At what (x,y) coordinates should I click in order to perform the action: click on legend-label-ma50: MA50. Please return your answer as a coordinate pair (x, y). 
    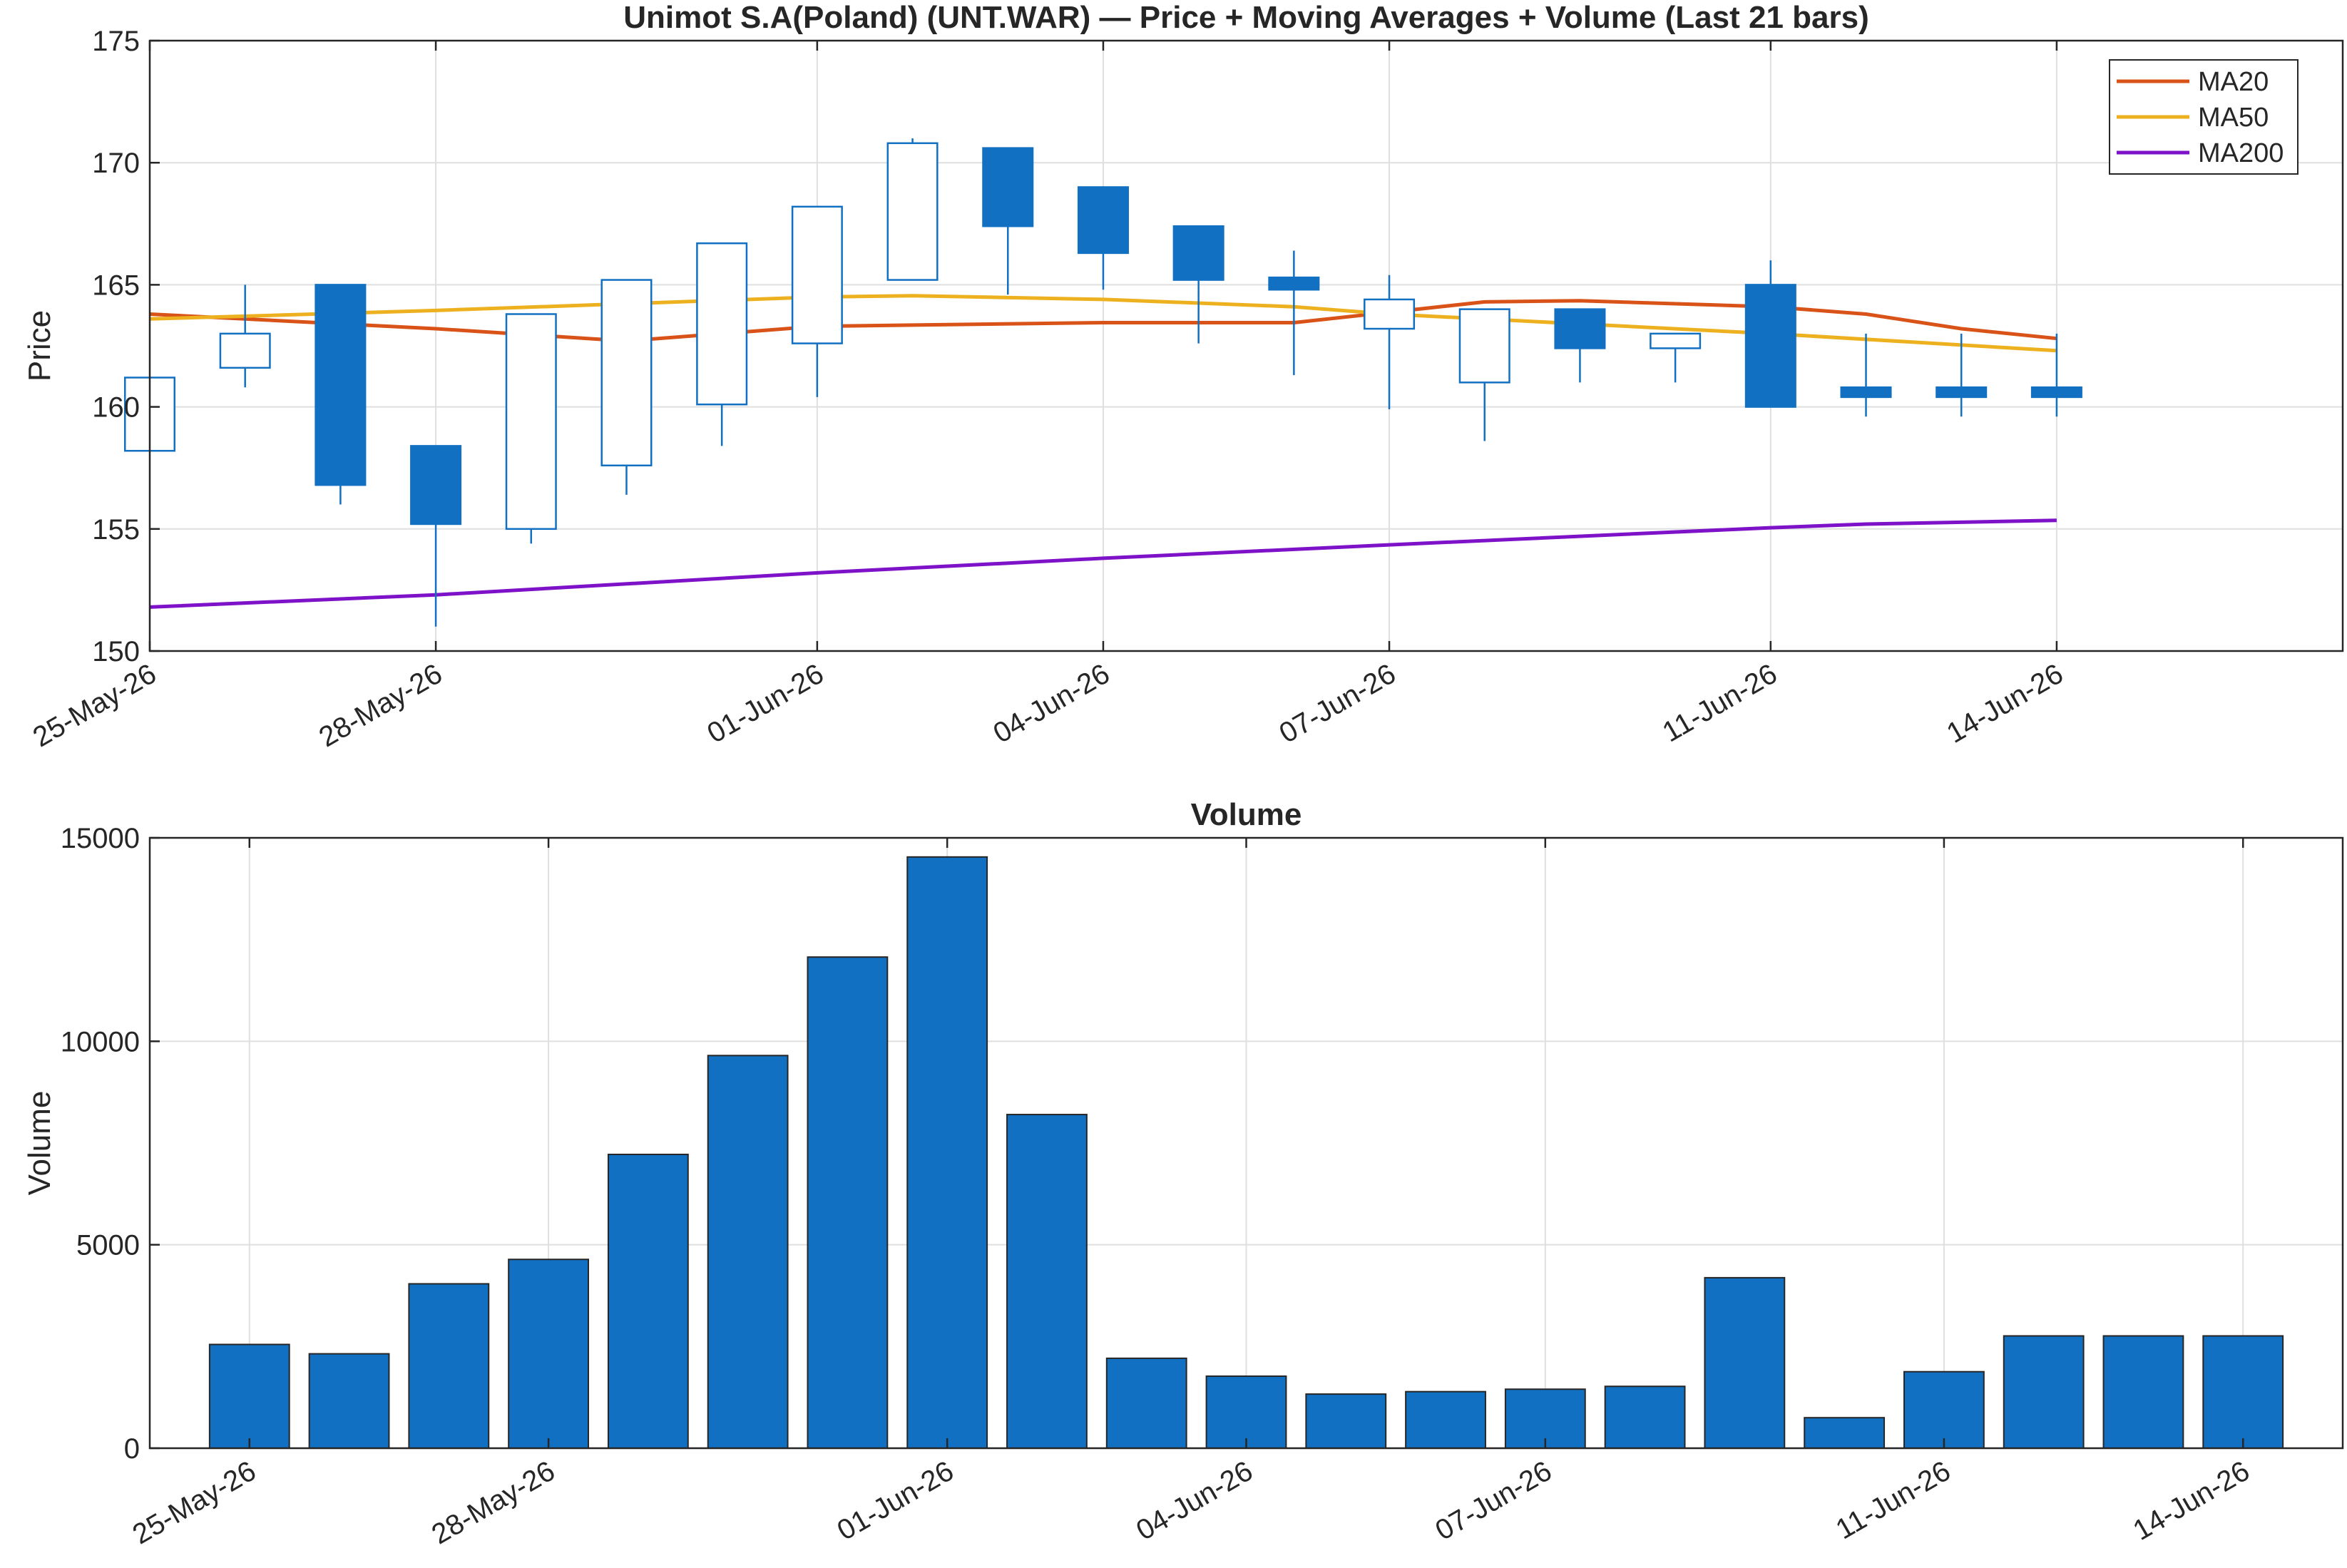
    Looking at the image, I should click on (2233, 118).